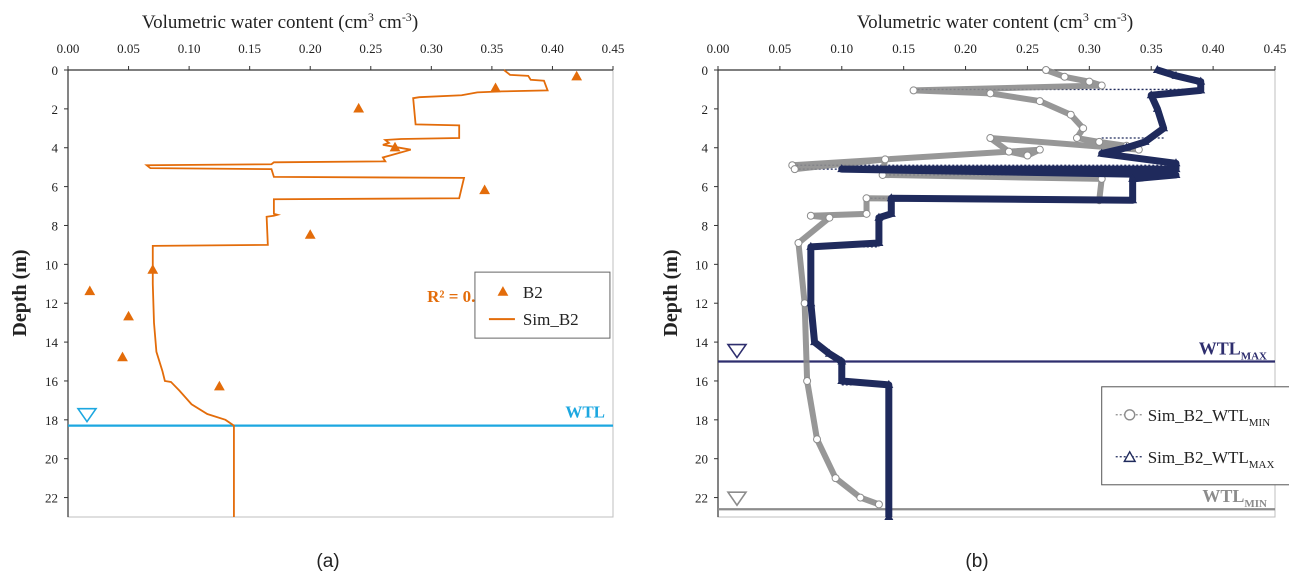 The height and width of the screenshot is (584, 1289). Describe the element at coordinates (671, 292) in the screenshot. I see `y-axis-label-b: Depth (m)` at that location.